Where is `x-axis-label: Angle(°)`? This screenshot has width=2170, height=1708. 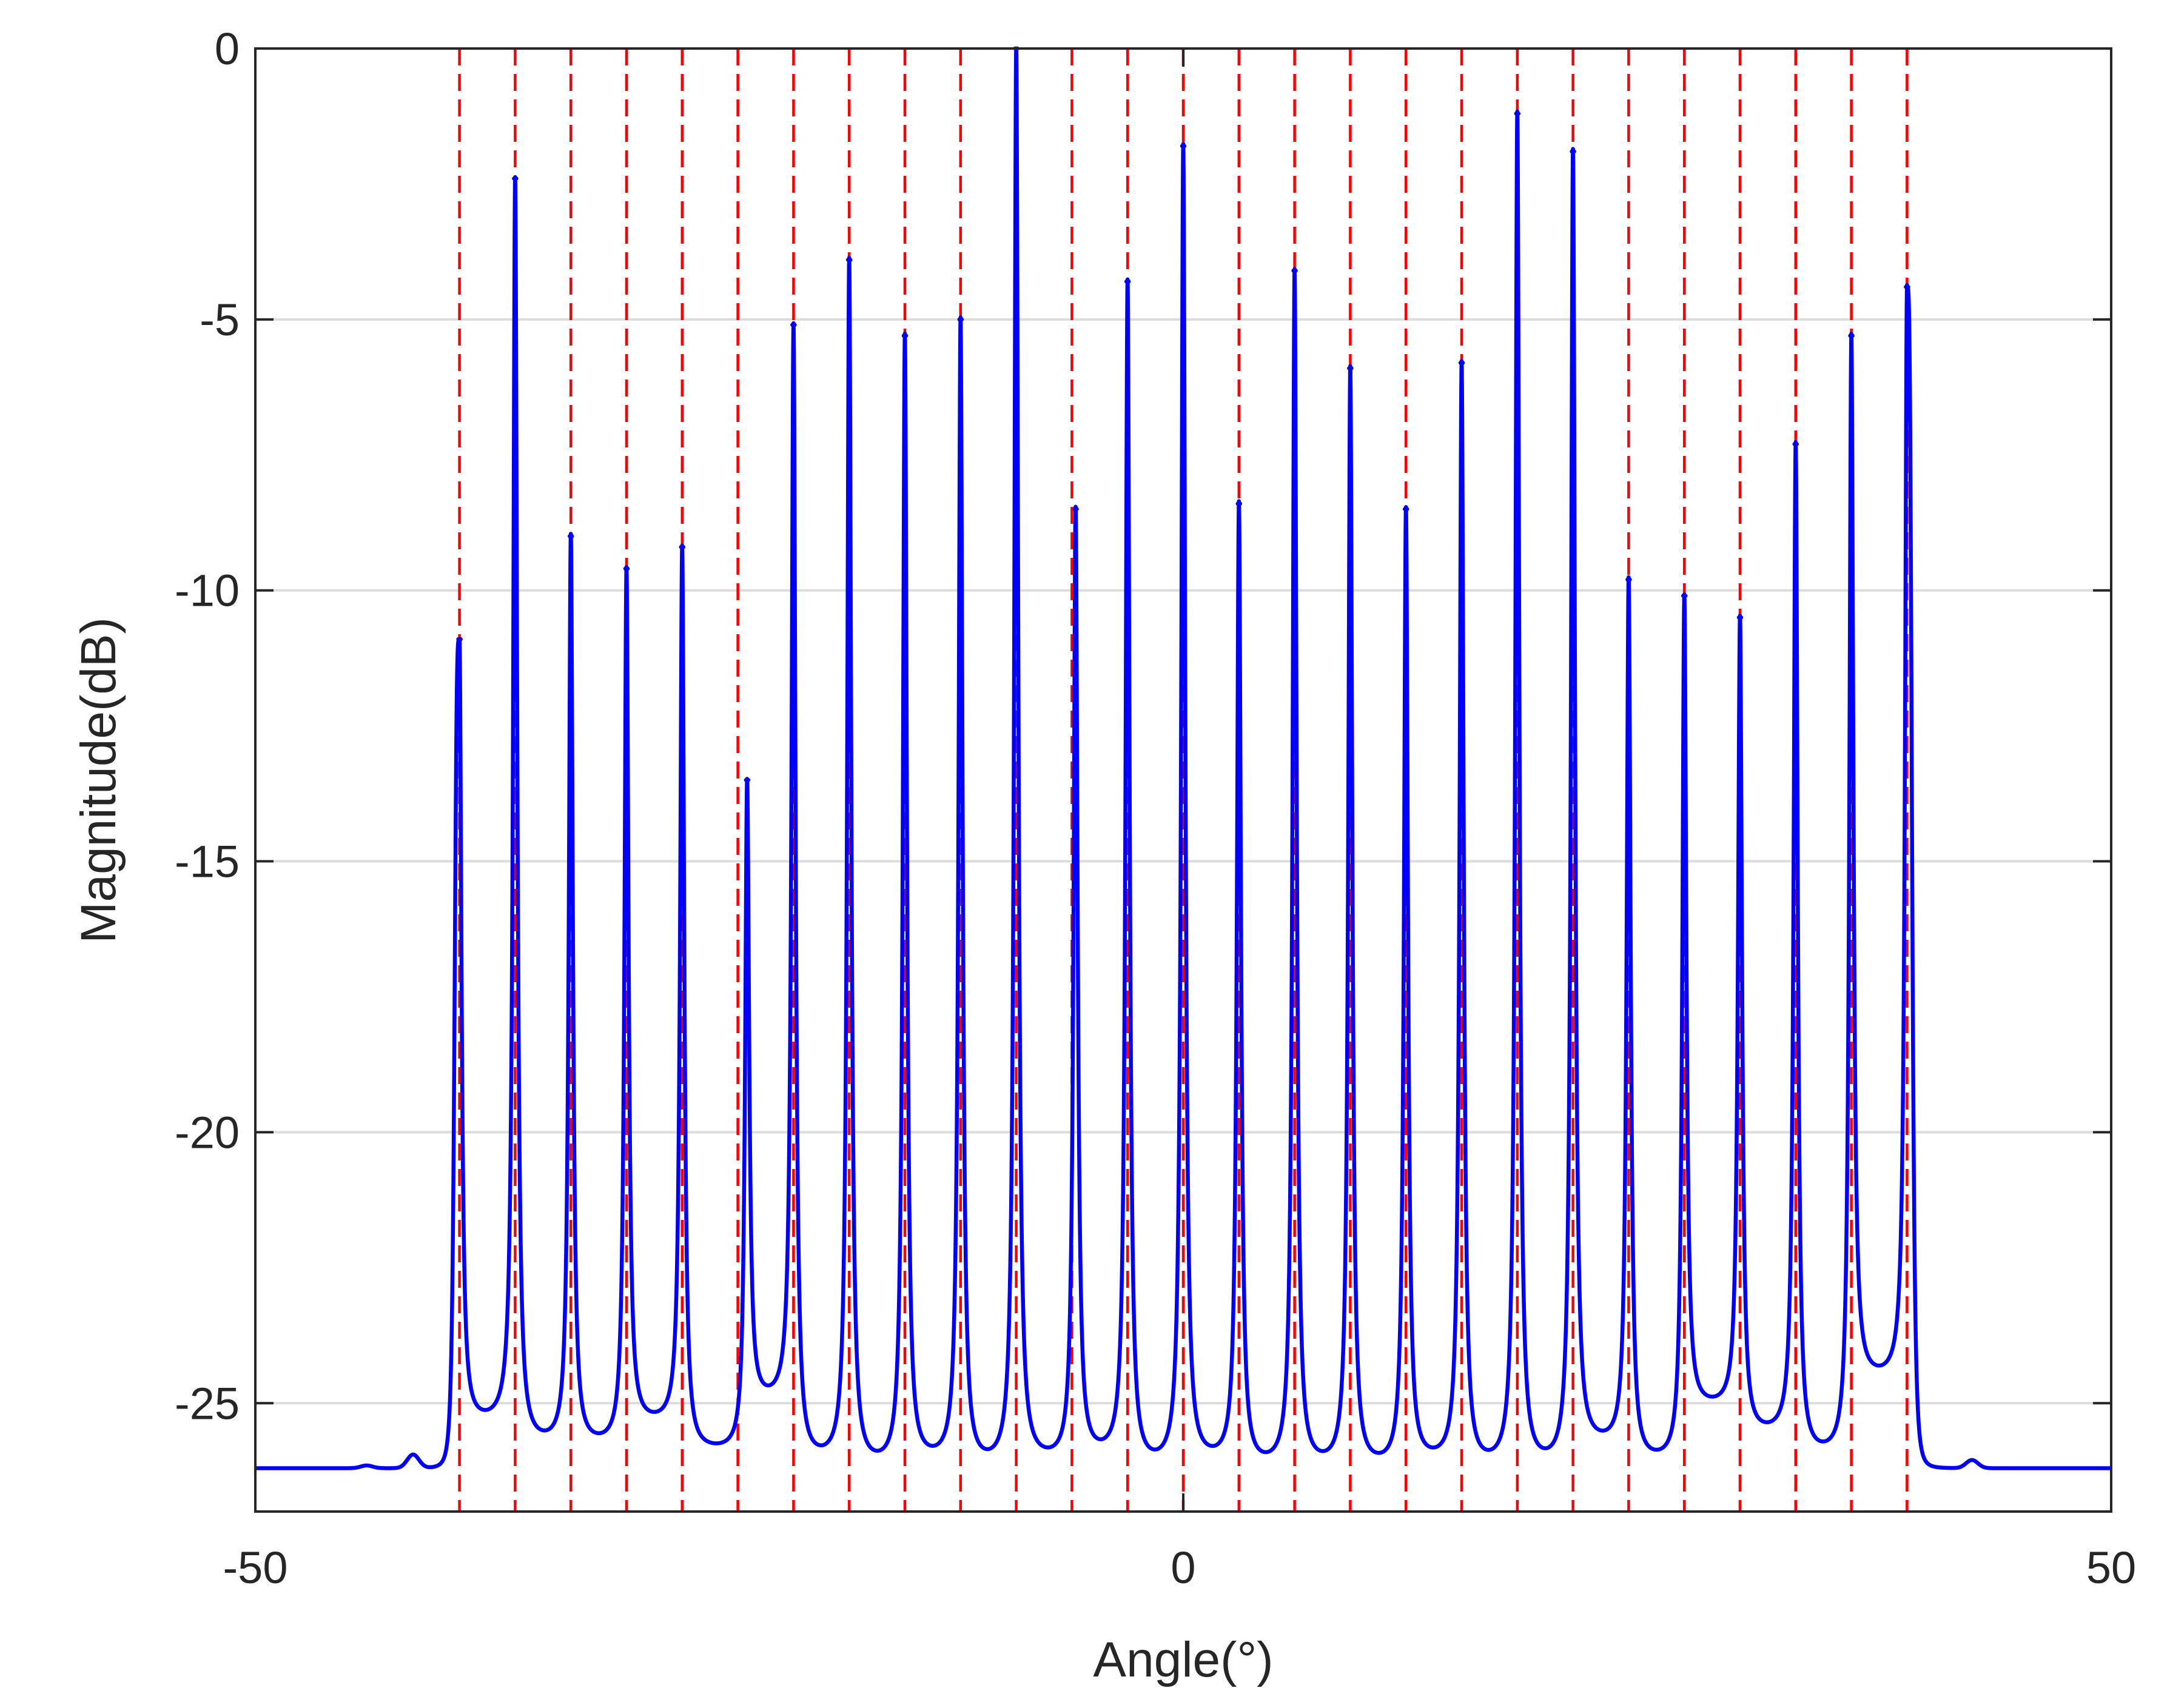 x-axis-label: Angle(°) is located at coordinates (1183, 1660).